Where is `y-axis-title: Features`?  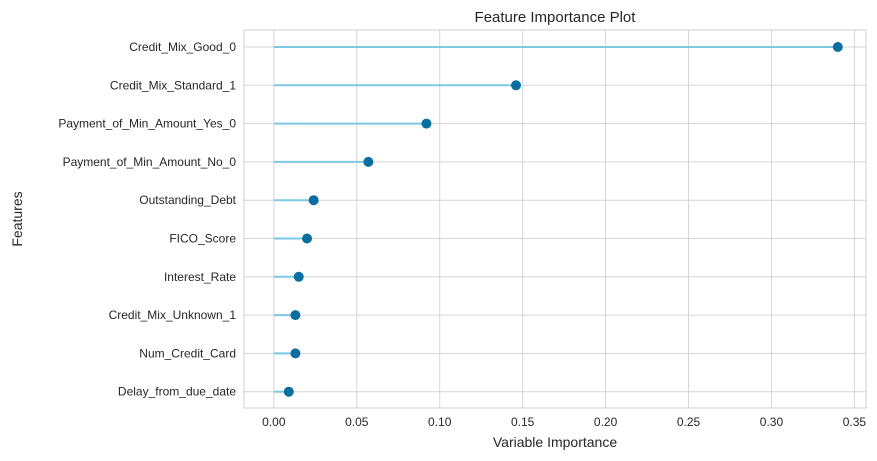
y-axis-title: Features is located at coordinates (17, 218).